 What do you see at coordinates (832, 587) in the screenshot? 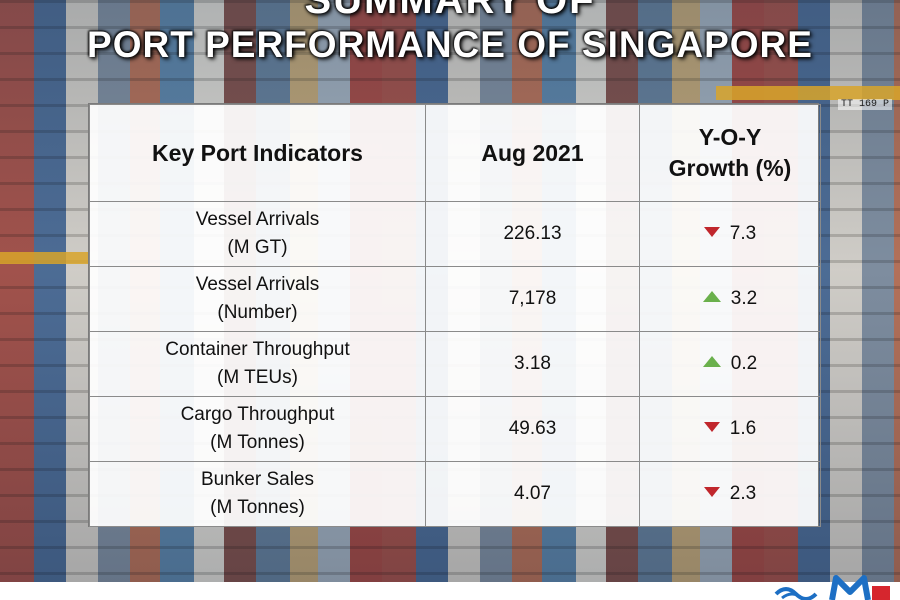
I see `mpa-logo-icon` at bounding box center [832, 587].